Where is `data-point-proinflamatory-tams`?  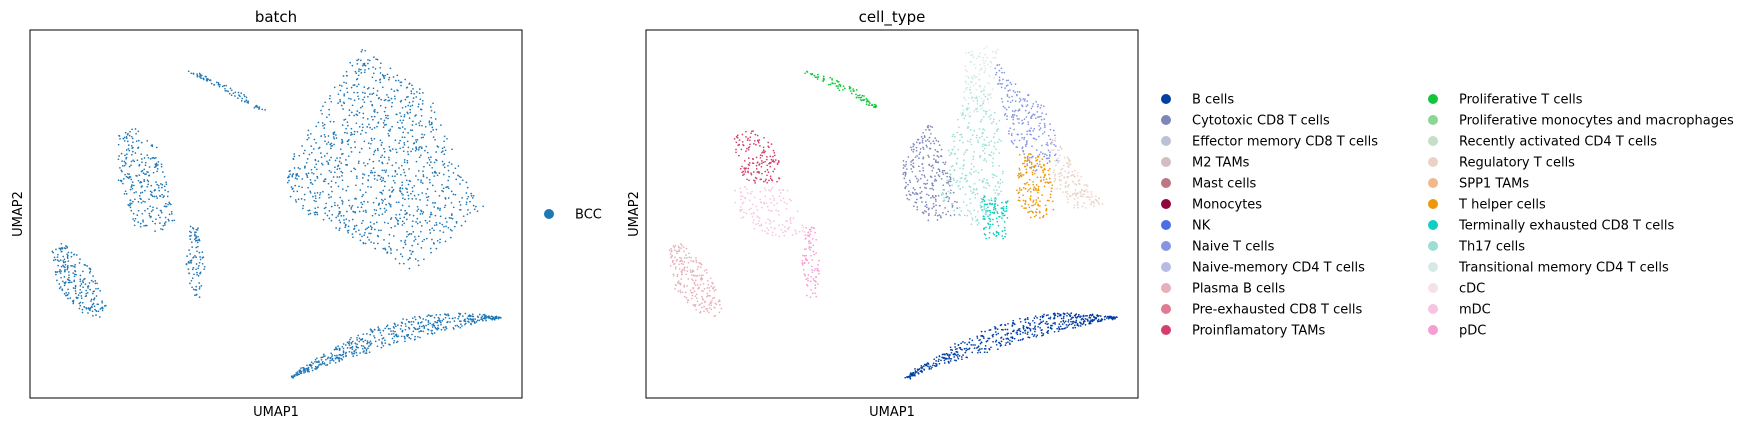 data-point-proinflamatory-tams is located at coordinates (767, 175).